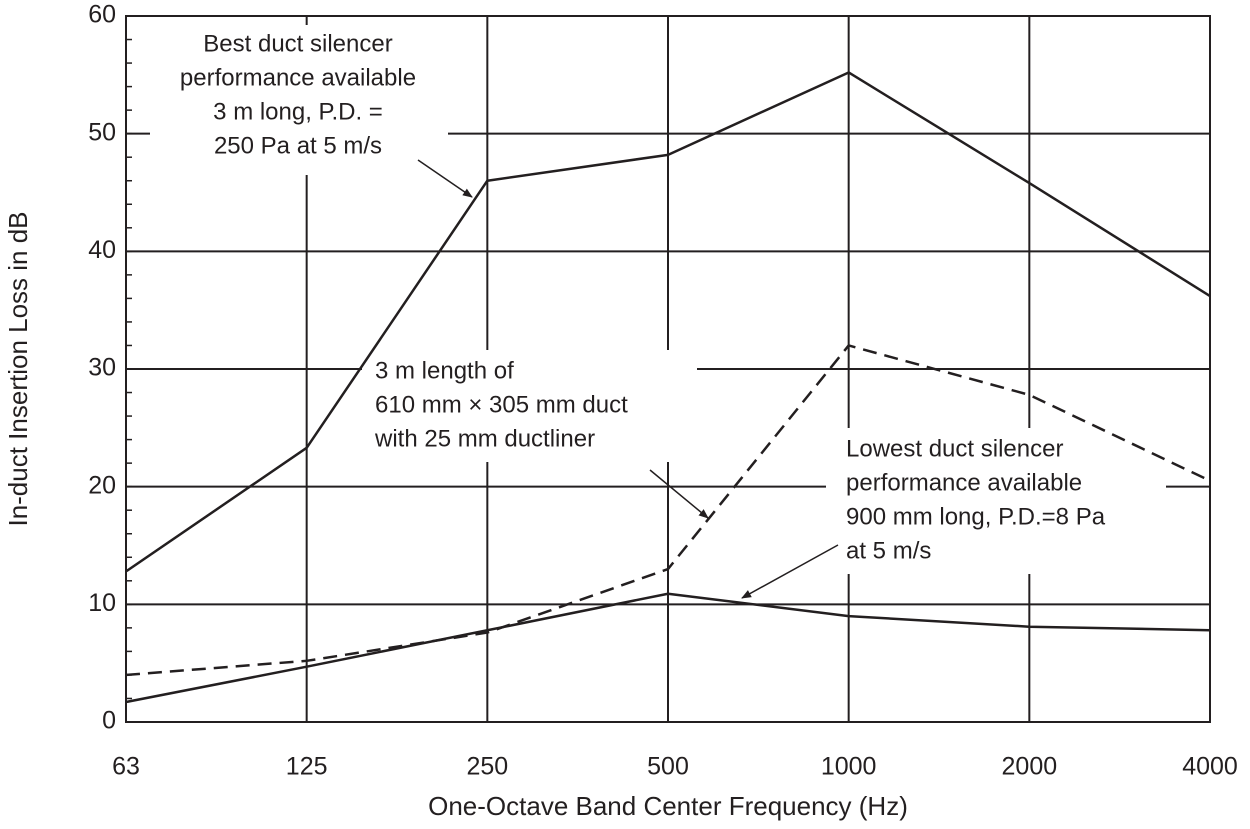  What do you see at coordinates (109, 721) in the screenshot?
I see `y-tick-label: 0` at bounding box center [109, 721].